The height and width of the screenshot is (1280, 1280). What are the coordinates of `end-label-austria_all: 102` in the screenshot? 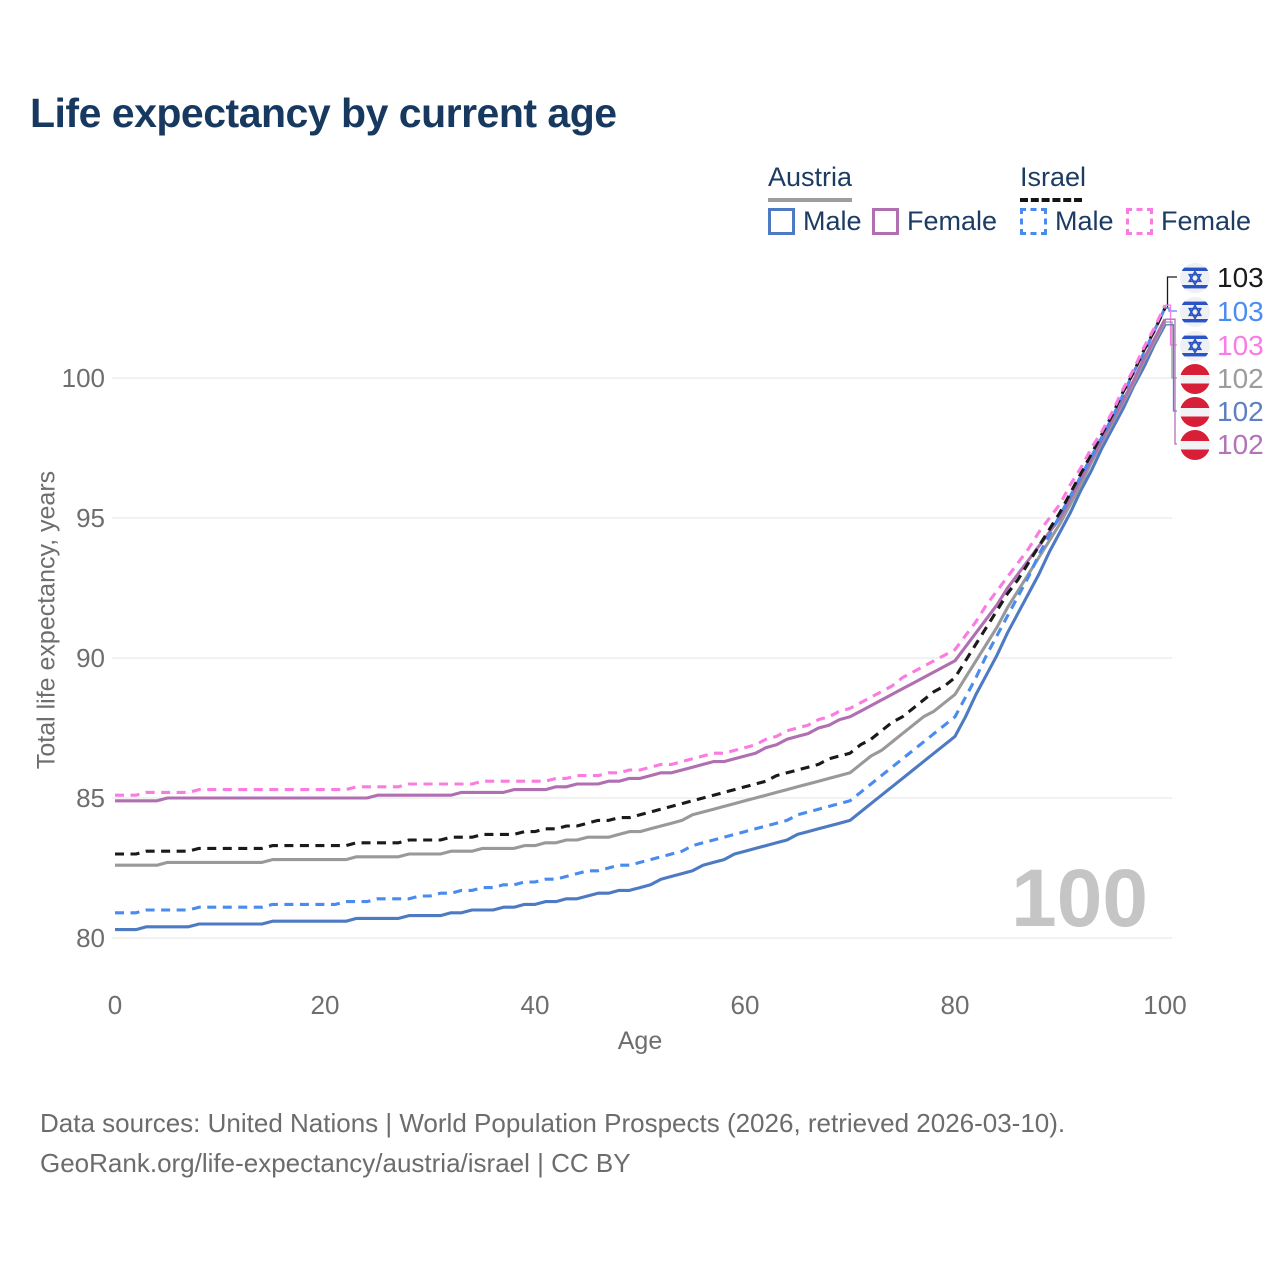 It's located at (1222, 379).